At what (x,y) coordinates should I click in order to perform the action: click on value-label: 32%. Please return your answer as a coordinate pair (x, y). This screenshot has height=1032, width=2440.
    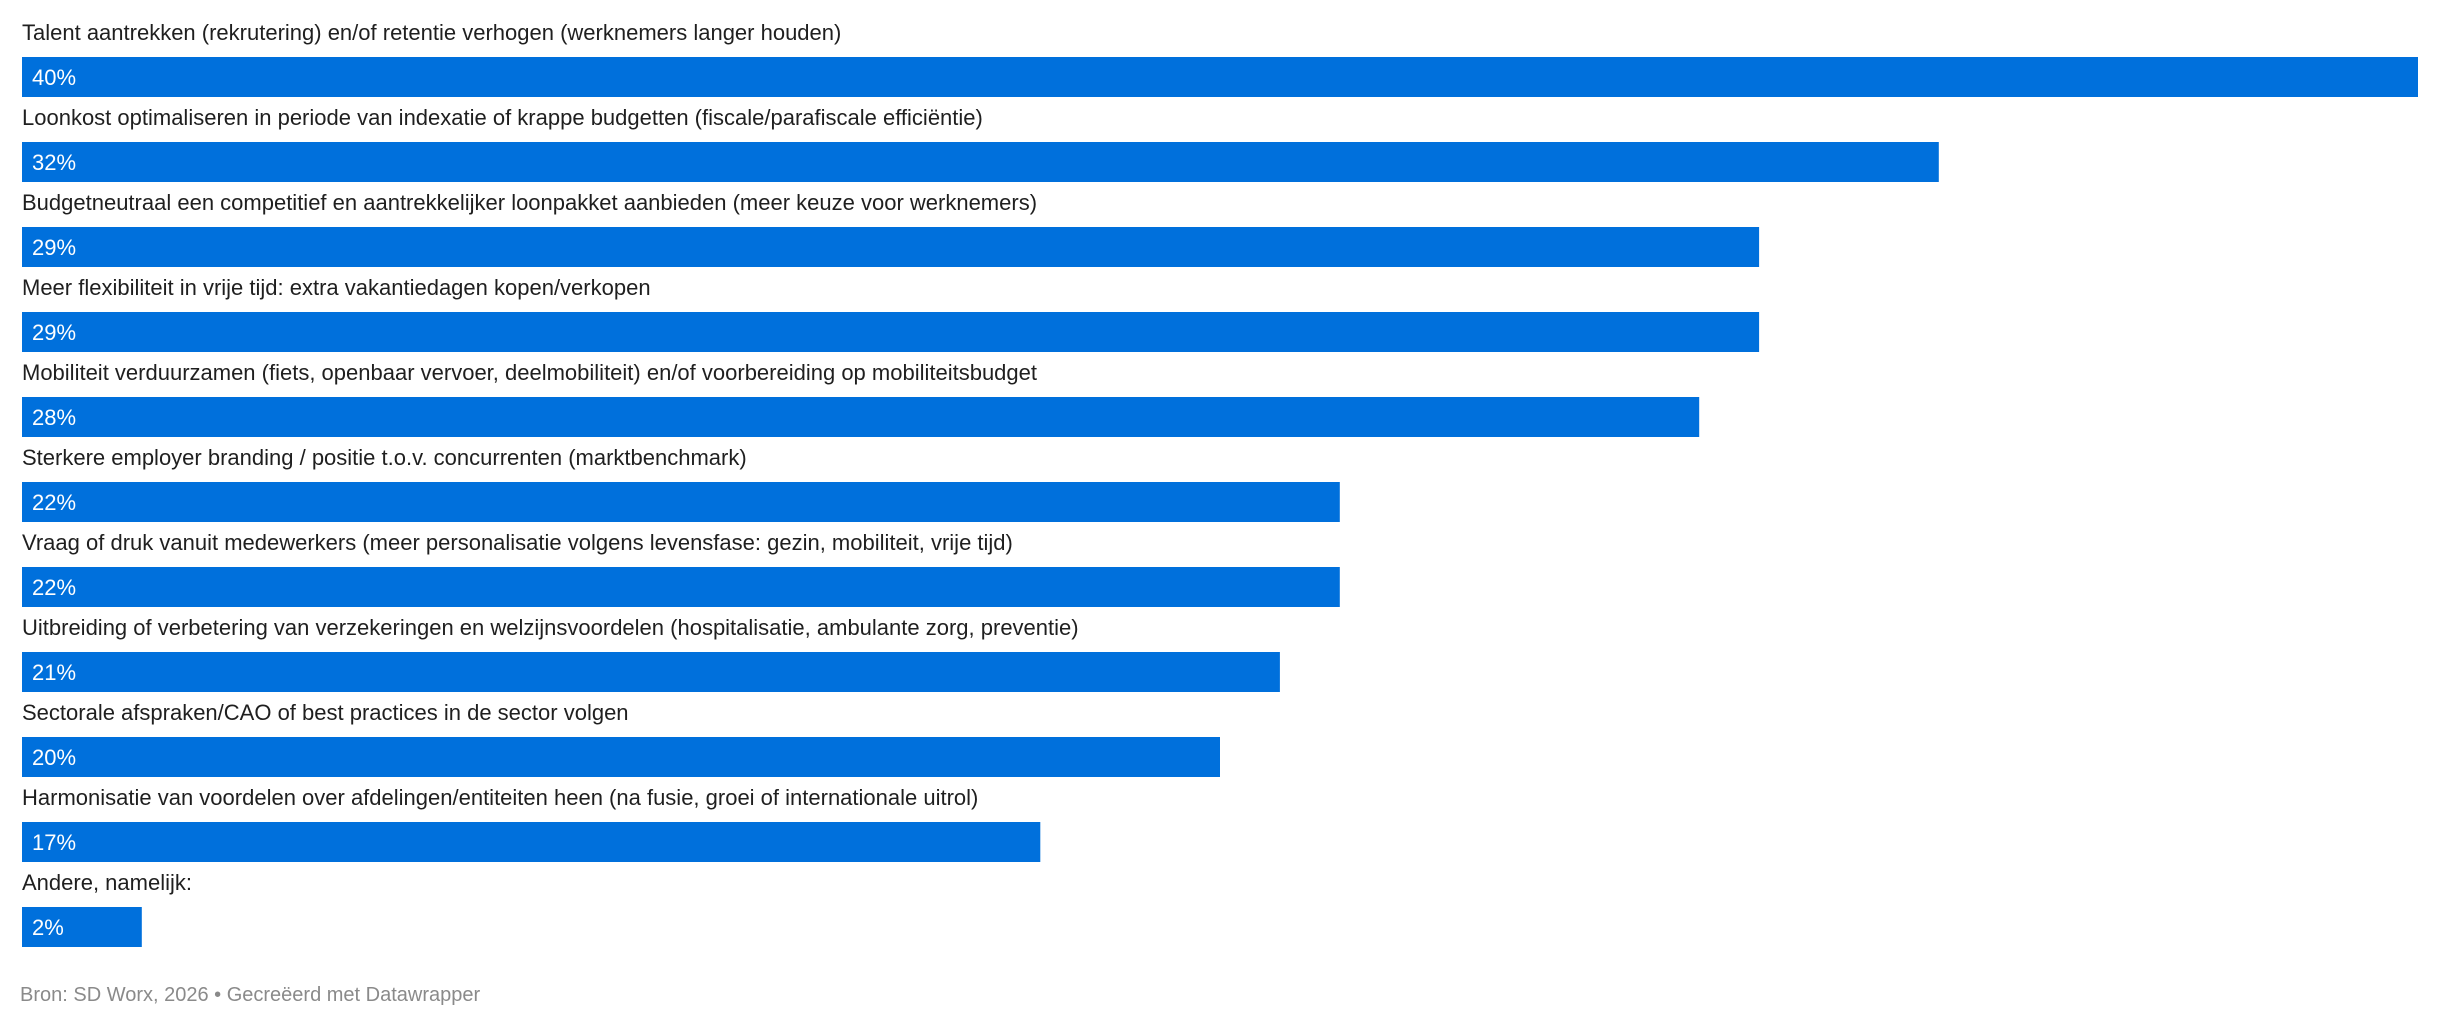
    Looking at the image, I should click on (54, 162).